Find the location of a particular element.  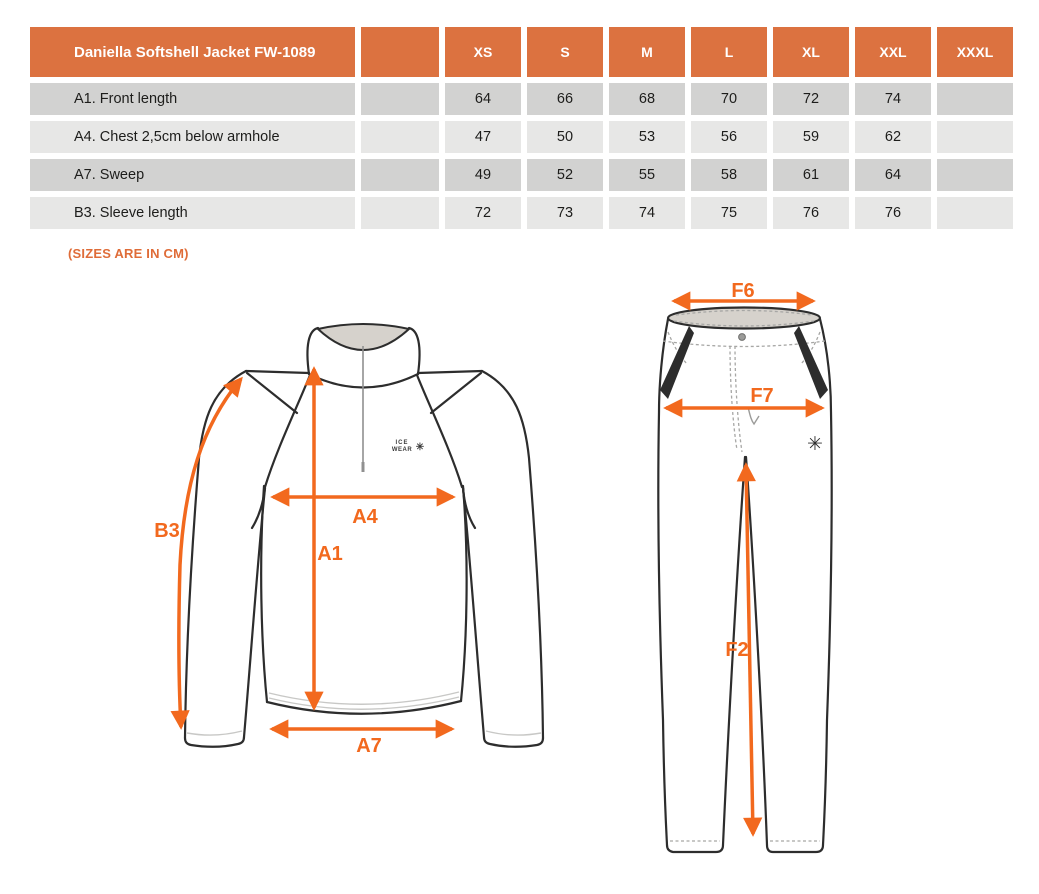

pants-outline is located at coordinates (745, 580).